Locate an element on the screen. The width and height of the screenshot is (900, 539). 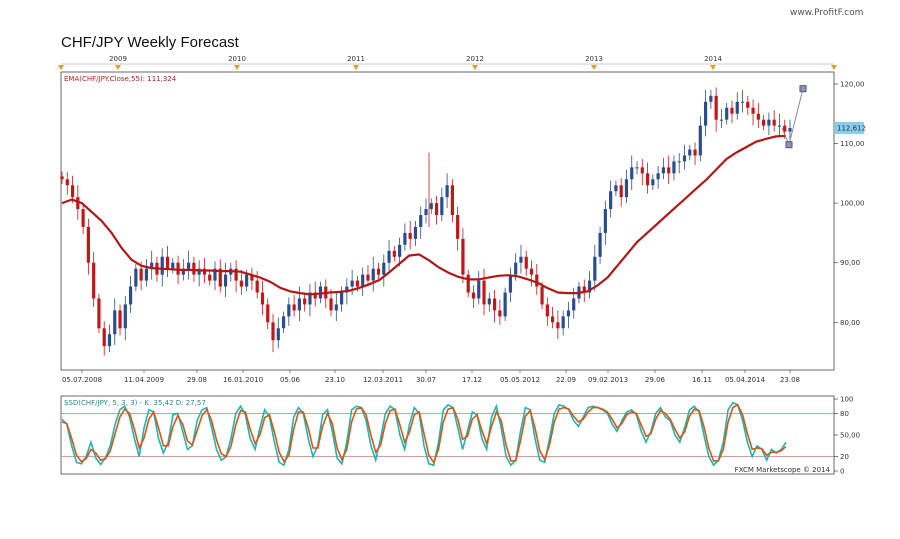
year-label: 2009 is located at coordinates (118, 59).